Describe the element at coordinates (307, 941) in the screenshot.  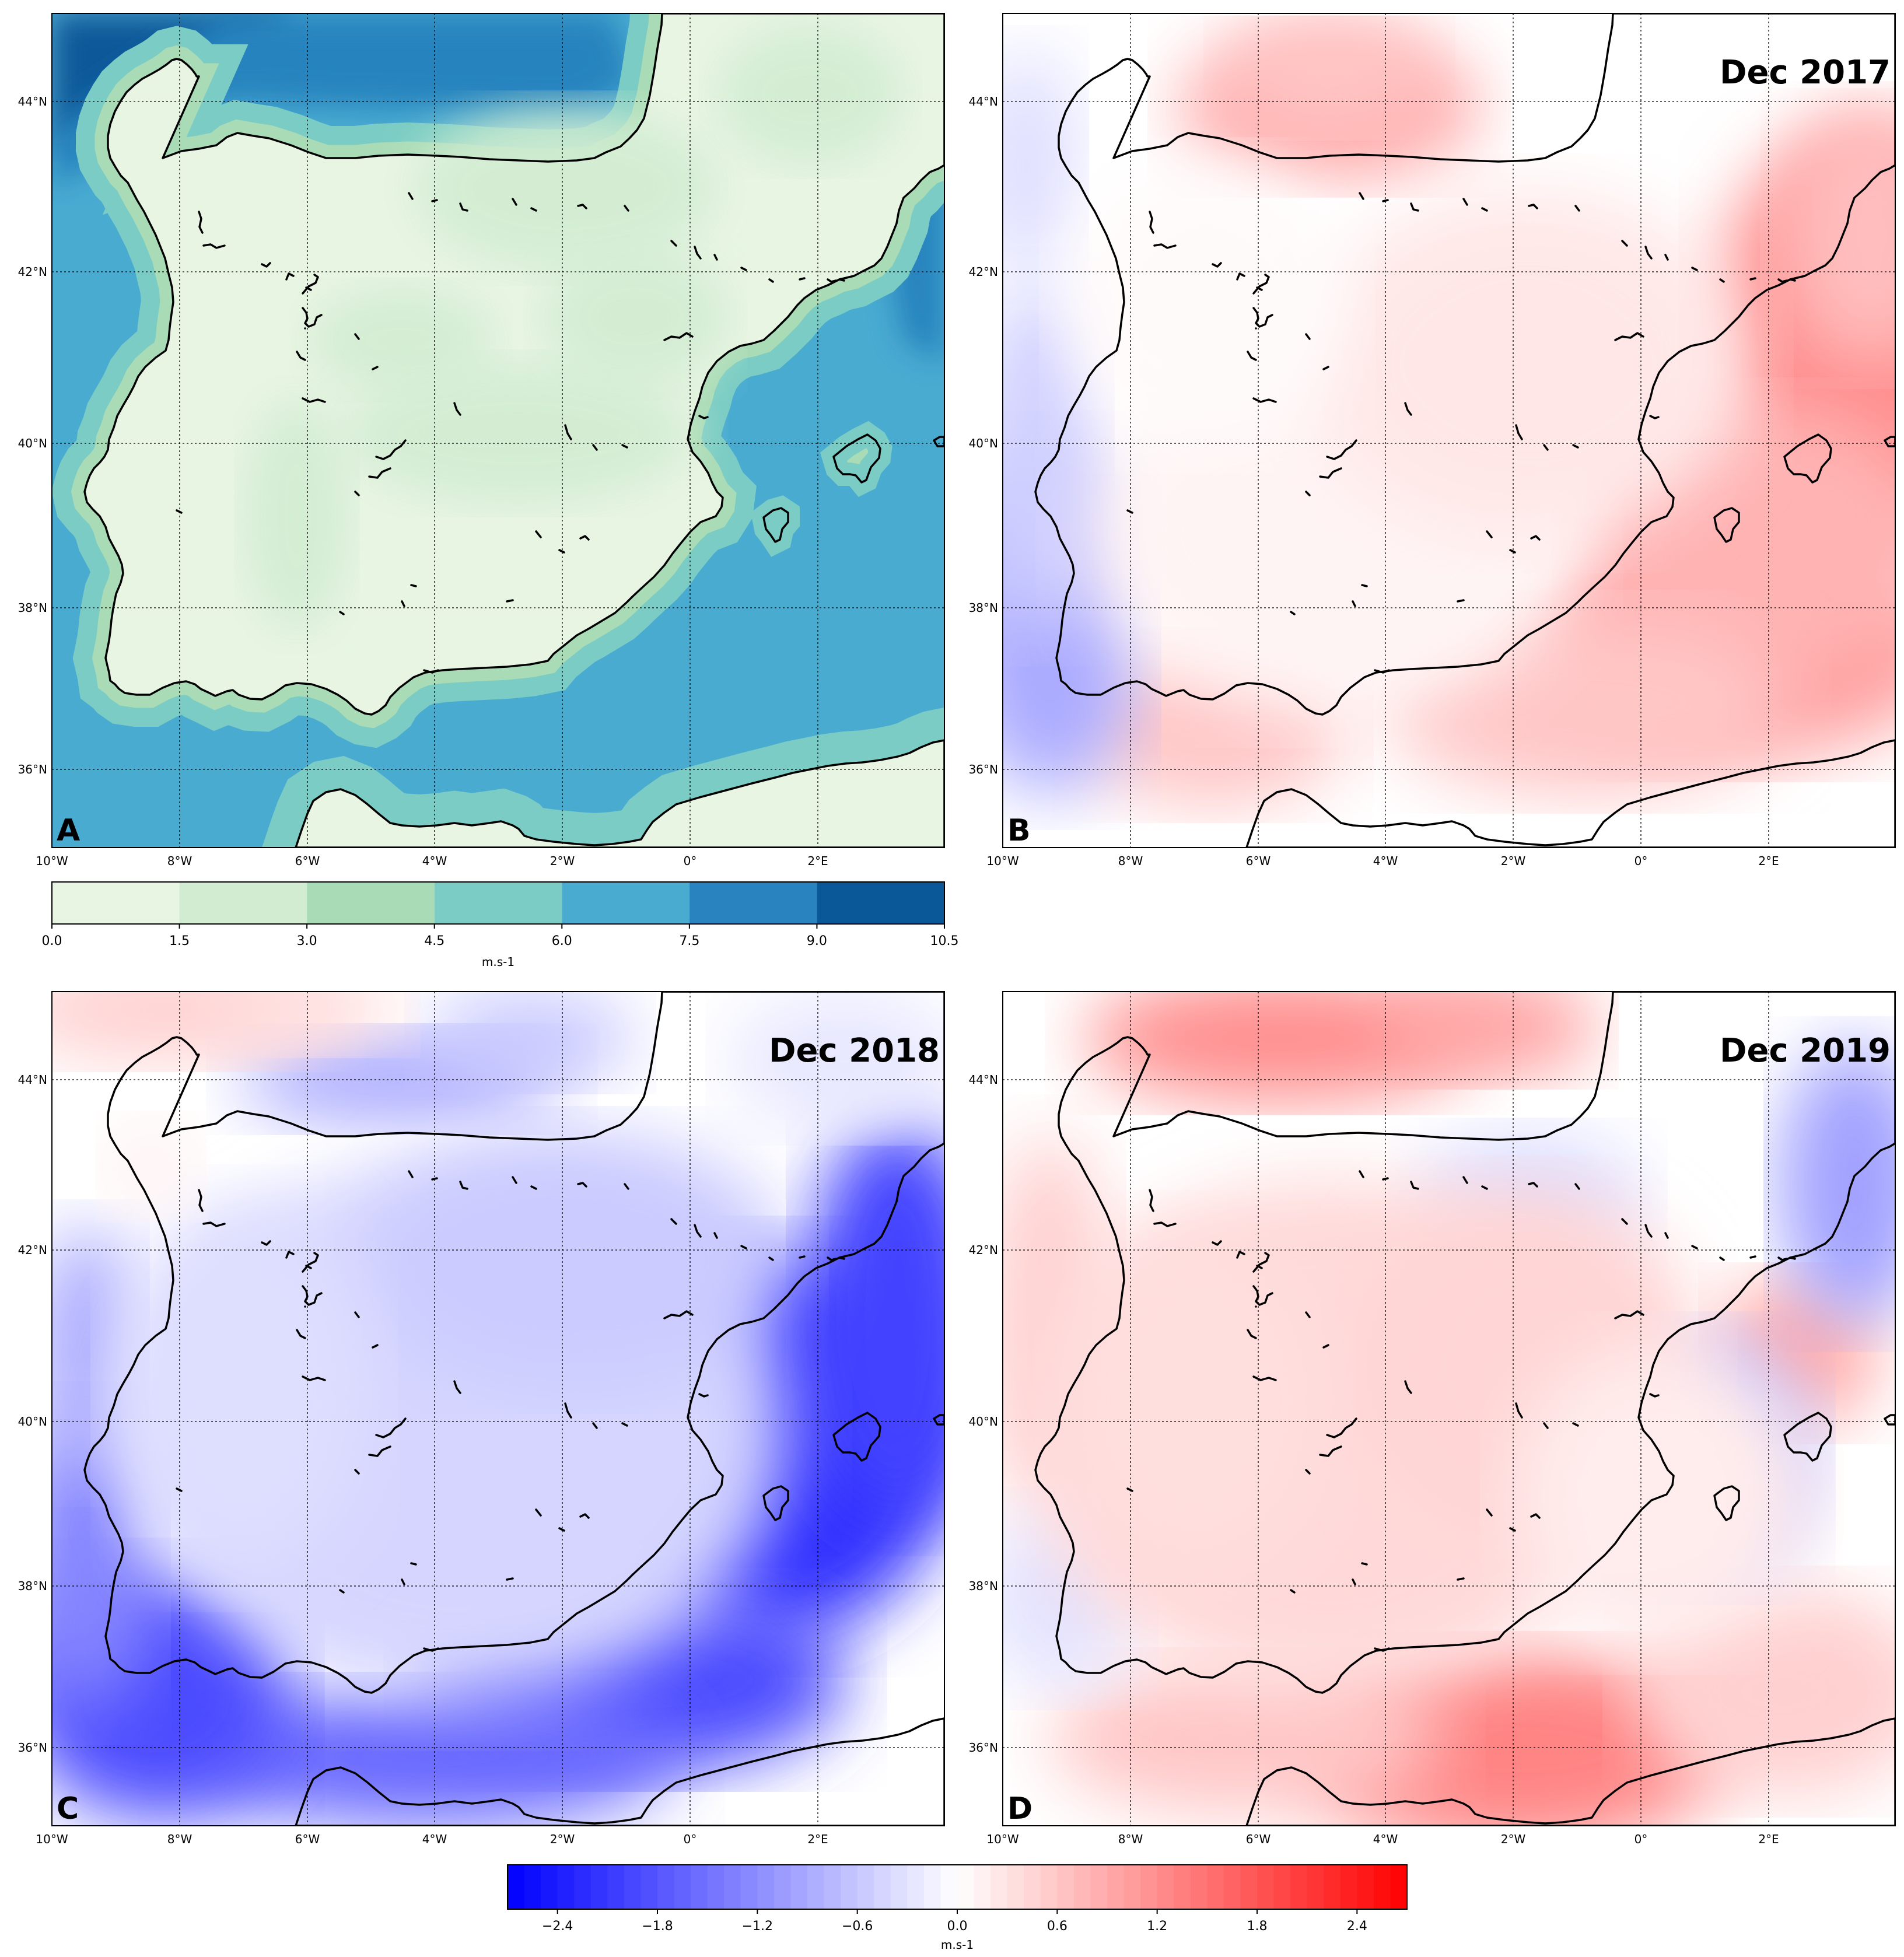
I see `colorbar-mean-tick-label: 3.0` at that location.